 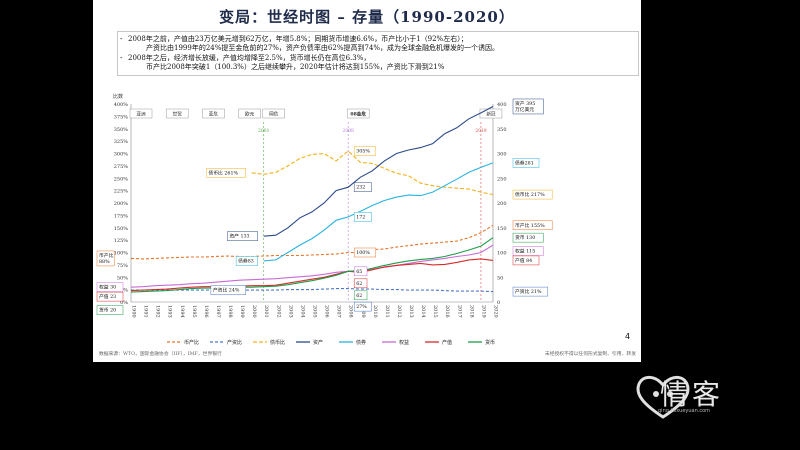 What do you see at coordinates (122, 266) in the screenshot?
I see `y-left-tick-label: 75%` at bounding box center [122, 266].